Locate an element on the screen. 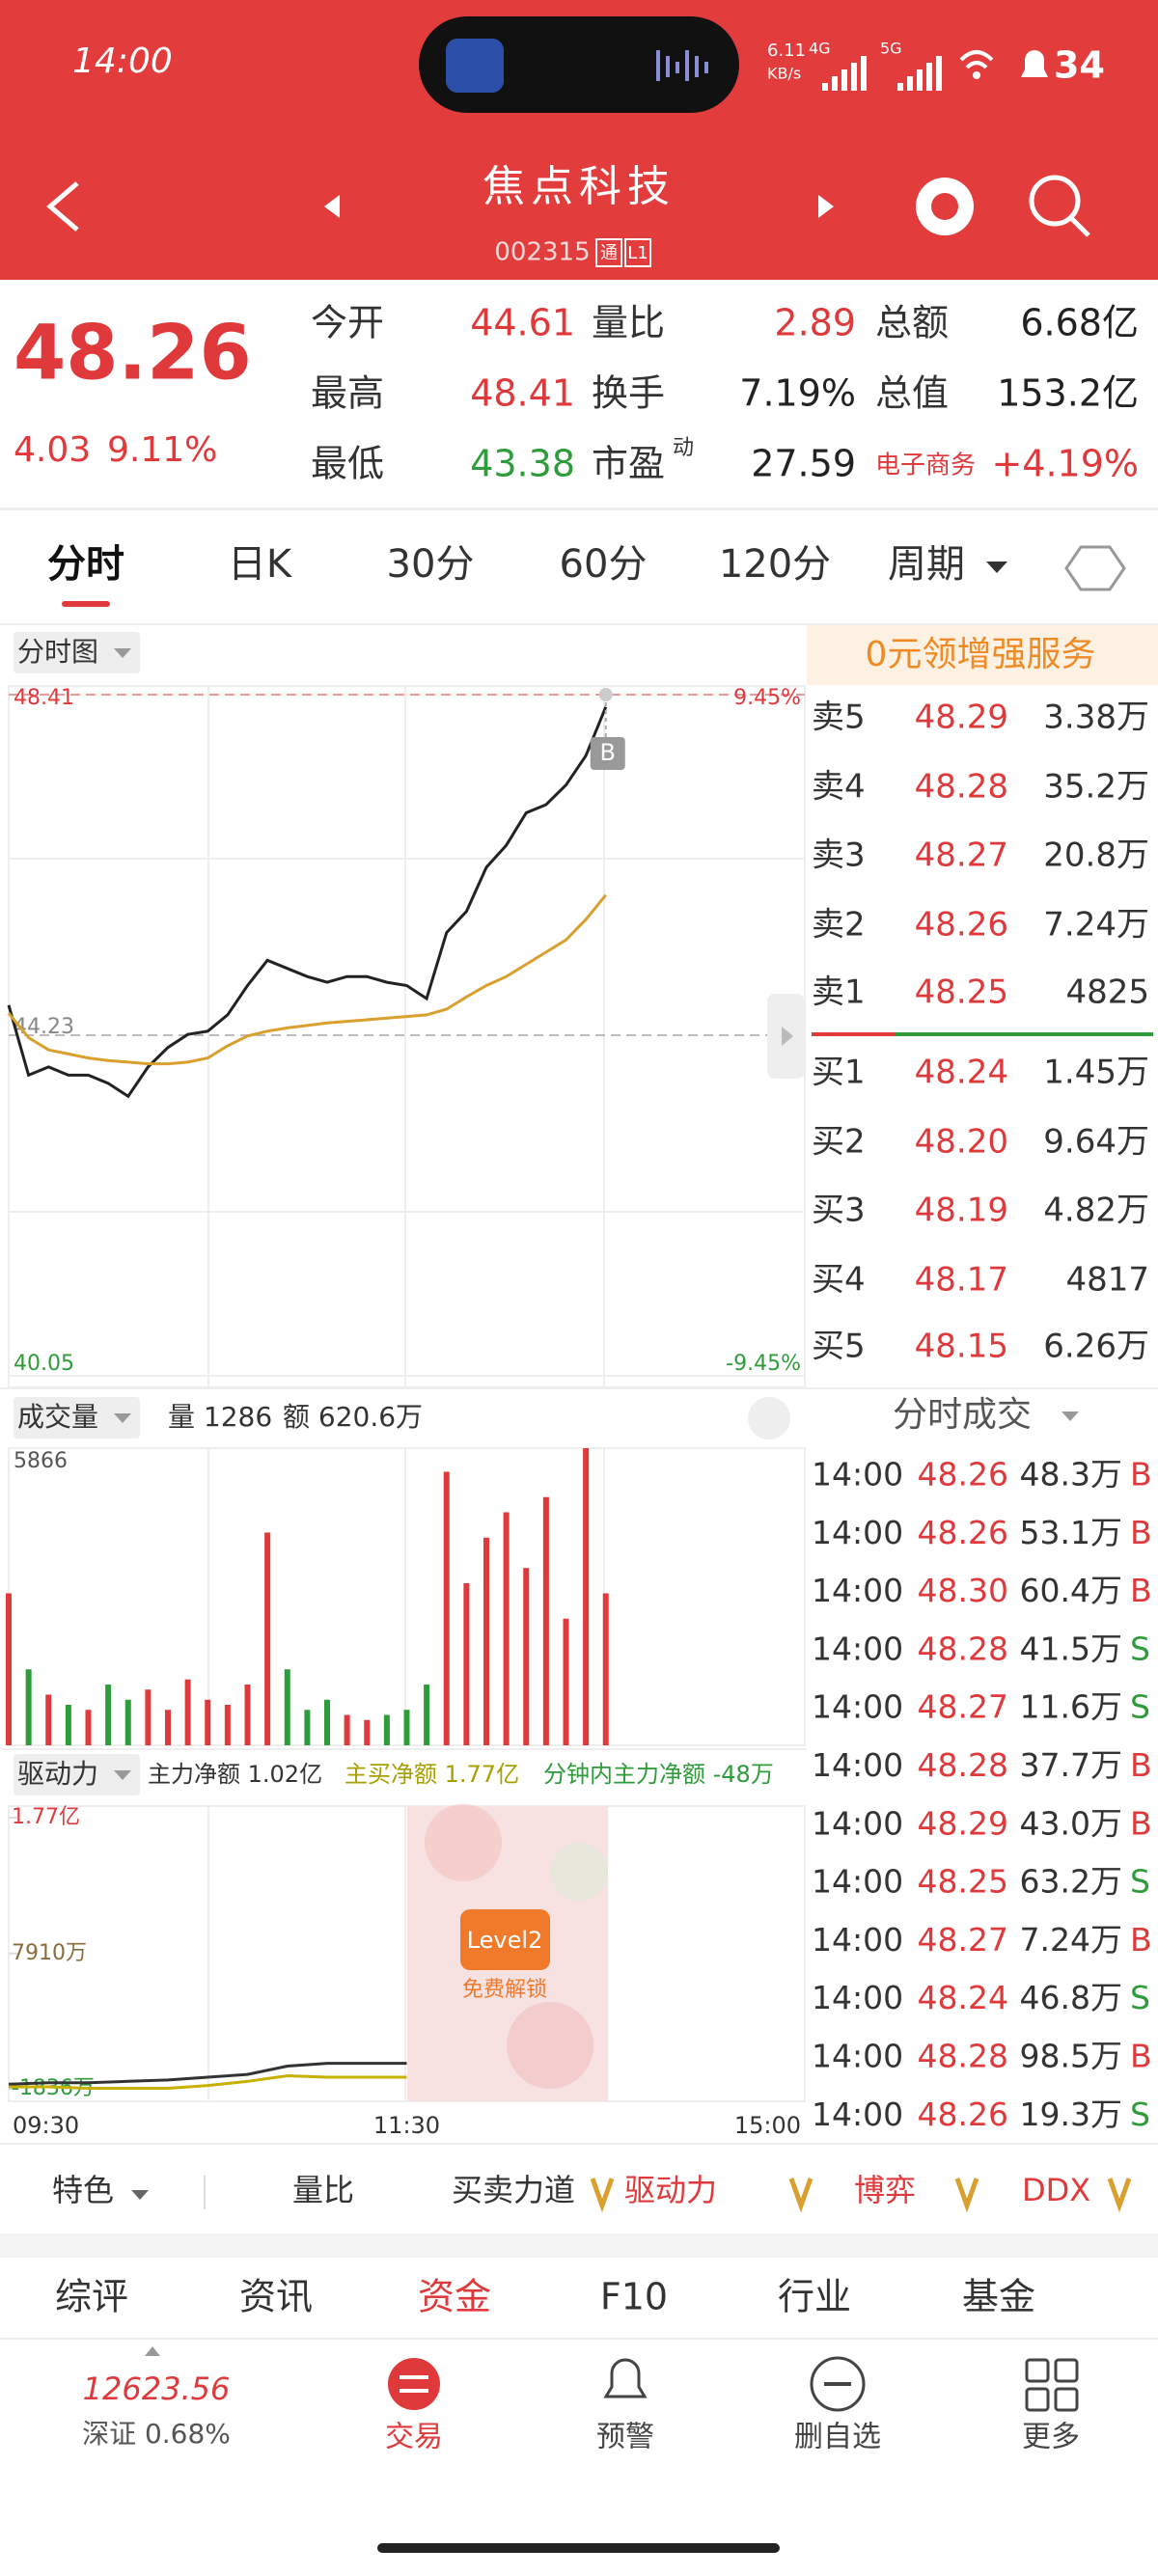  chart-tab: 分时 is located at coordinates (85, 565).